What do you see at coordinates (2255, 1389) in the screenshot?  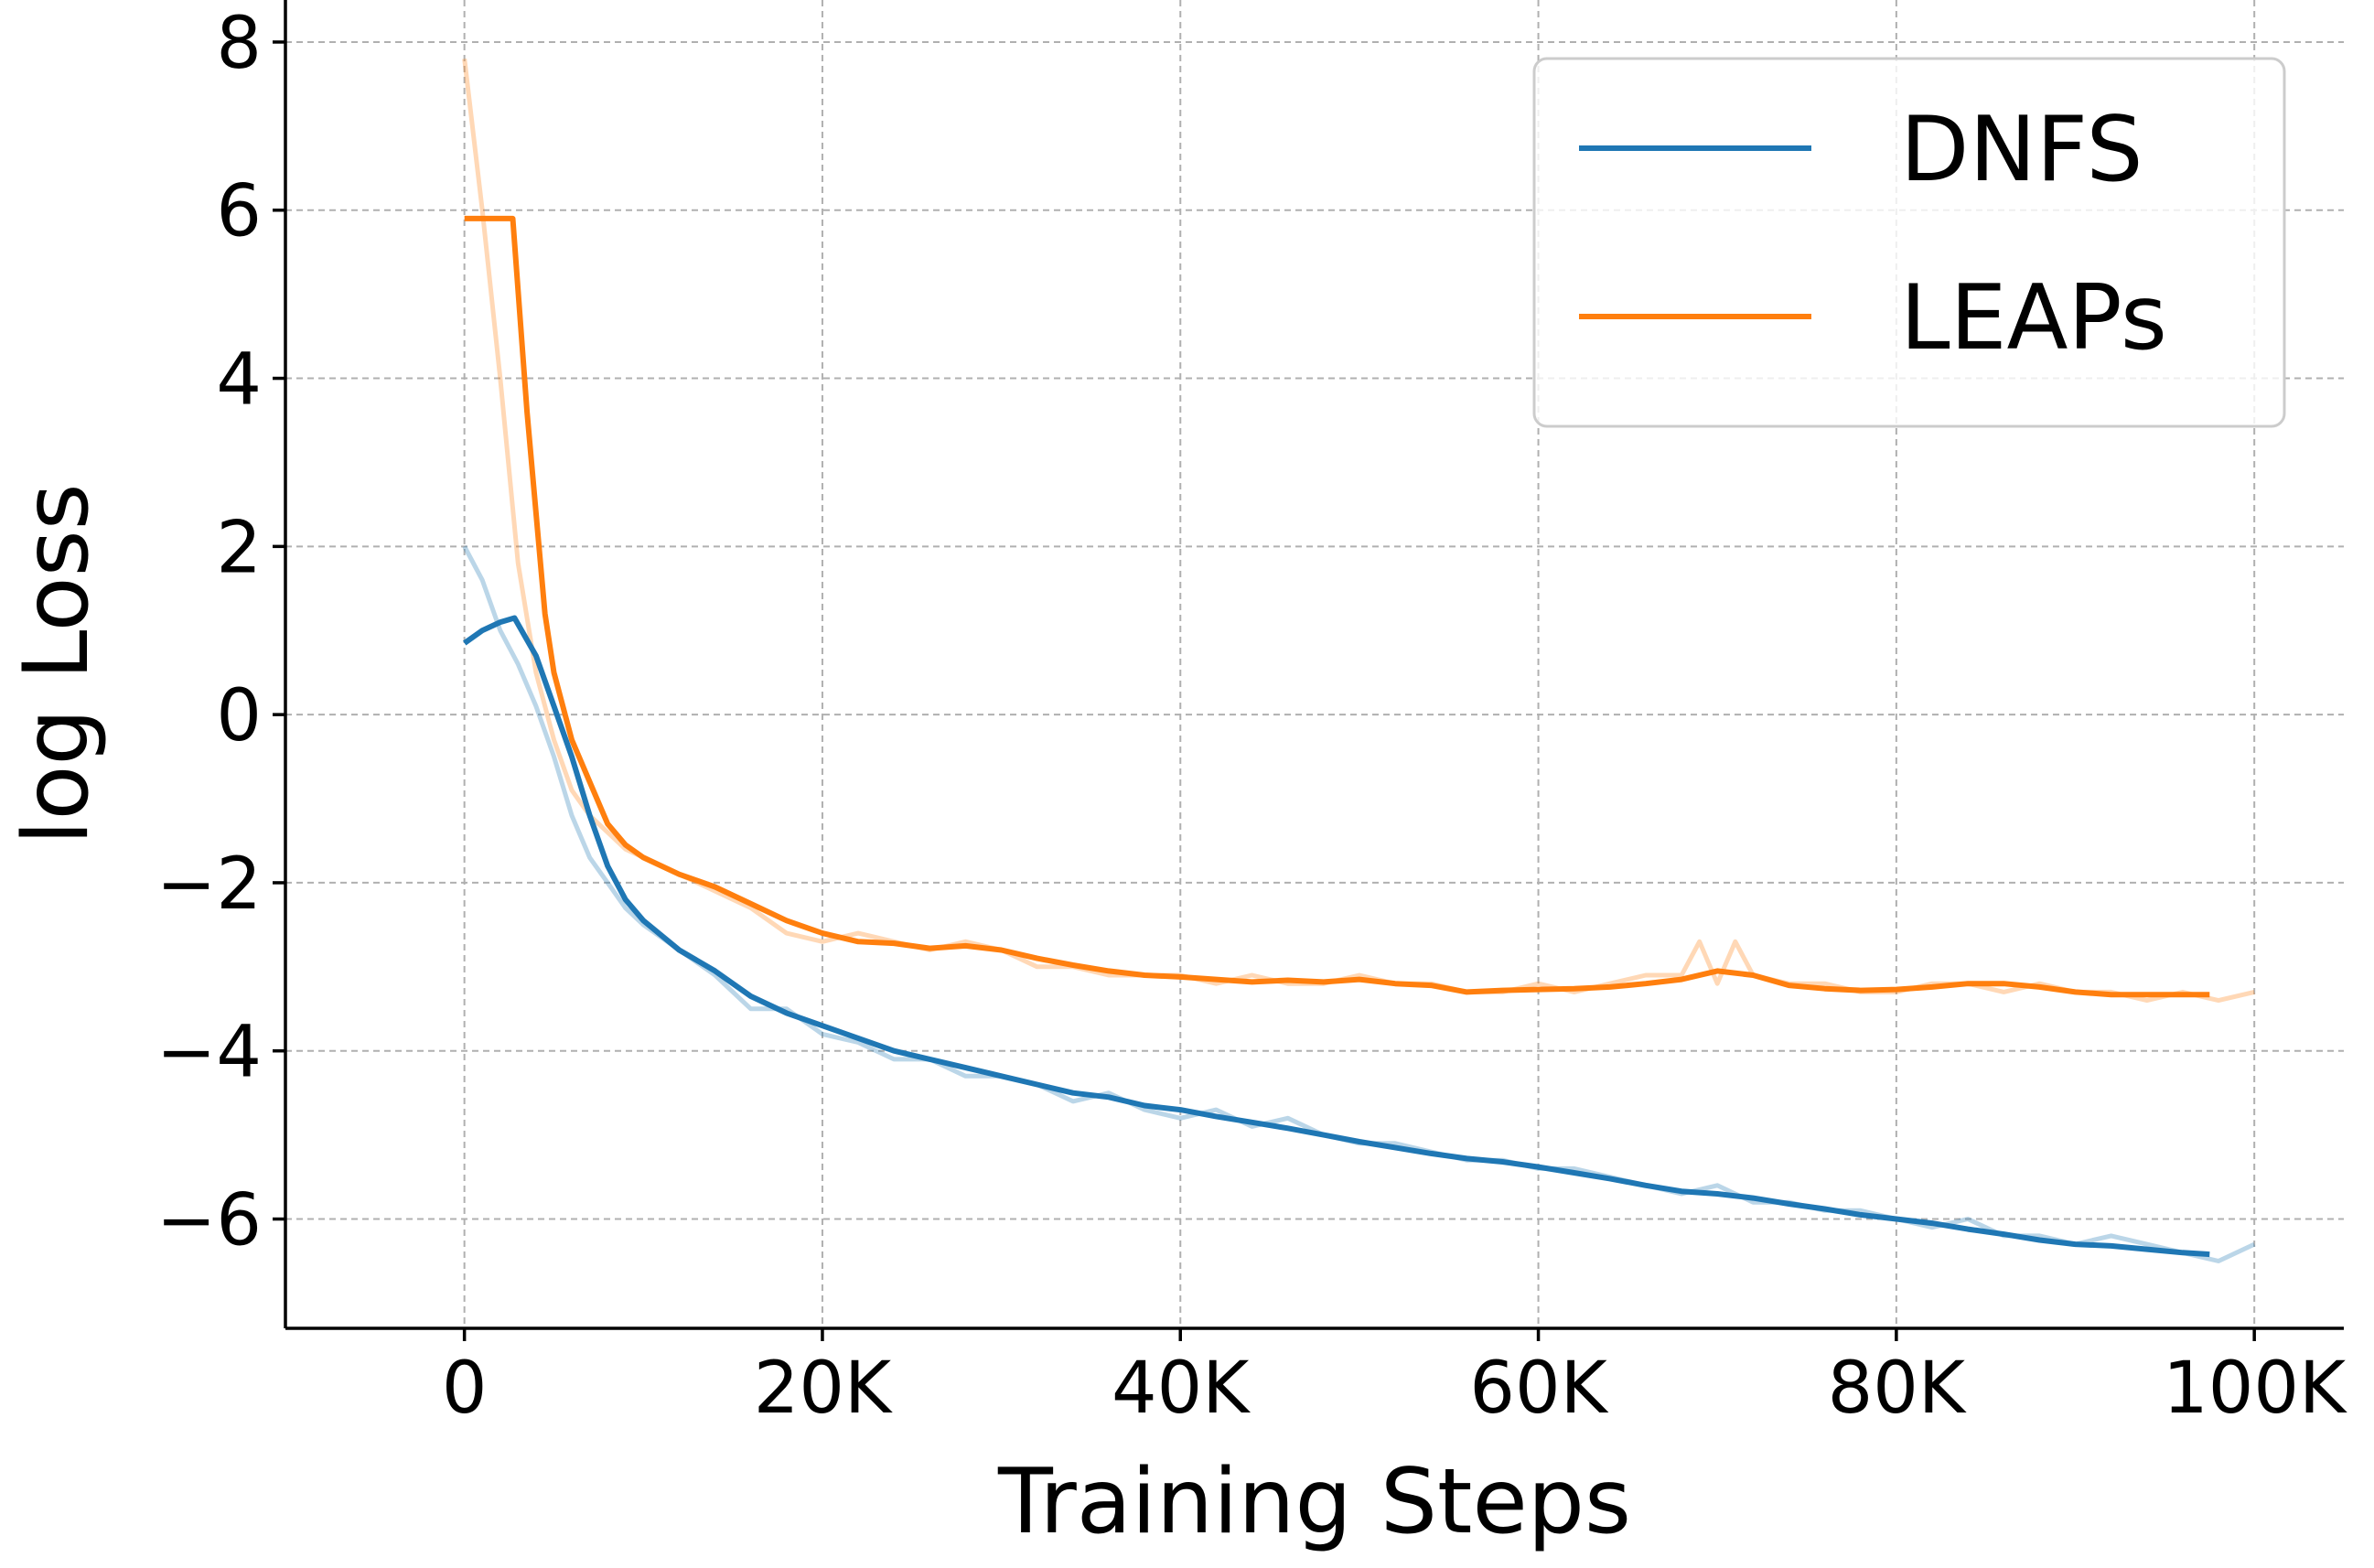 I see `x-tick-label: 100K` at bounding box center [2255, 1389].